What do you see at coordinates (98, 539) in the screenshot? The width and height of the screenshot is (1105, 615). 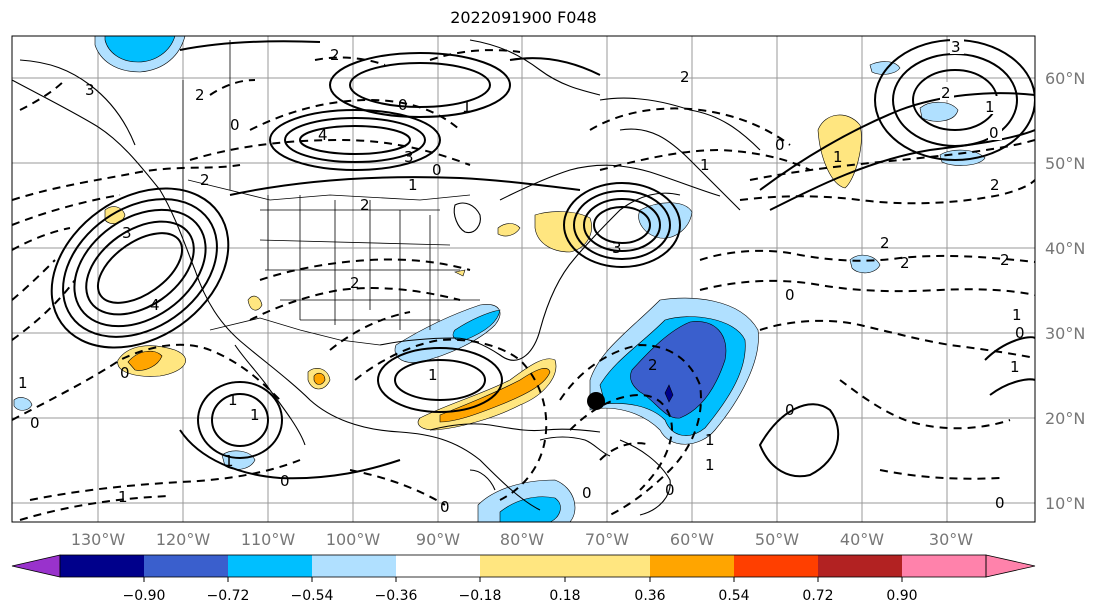 I see `lon-label: 130°W` at bounding box center [98, 539].